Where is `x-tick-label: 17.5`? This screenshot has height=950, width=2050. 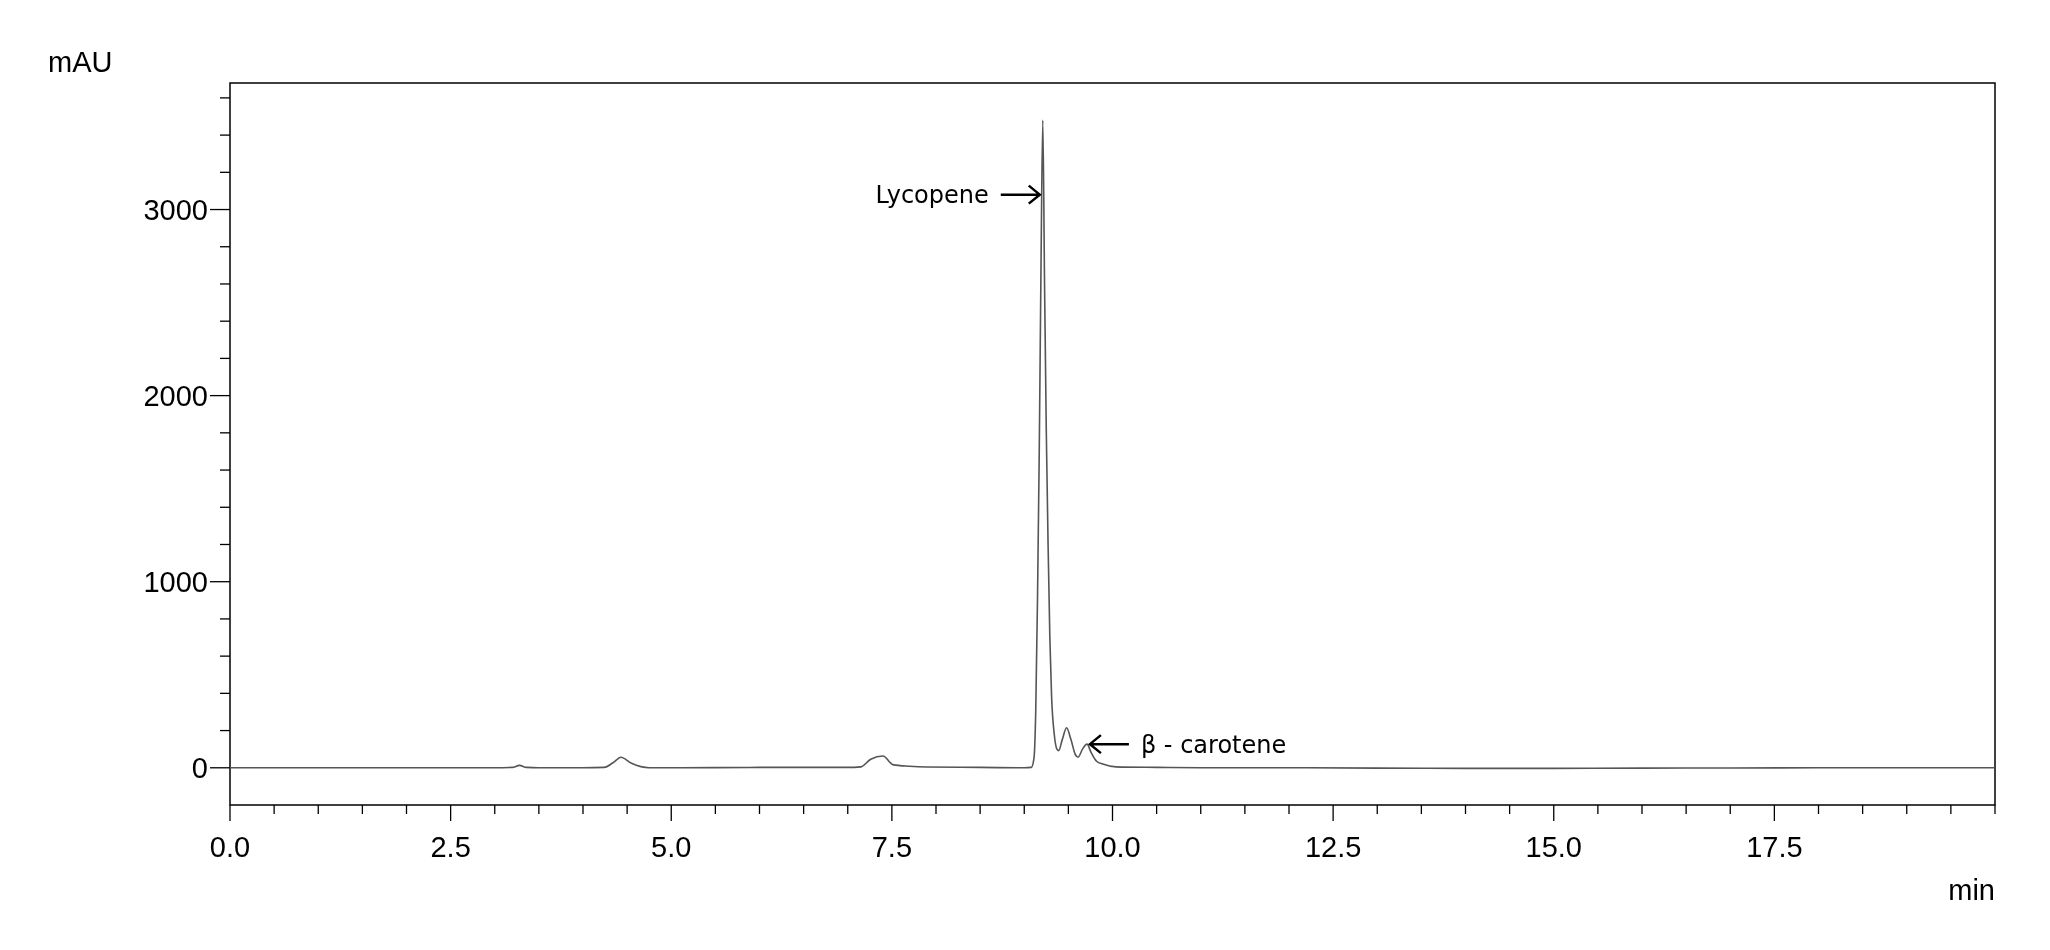
x-tick-label: 17.5 is located at coordinates (1774, 847).